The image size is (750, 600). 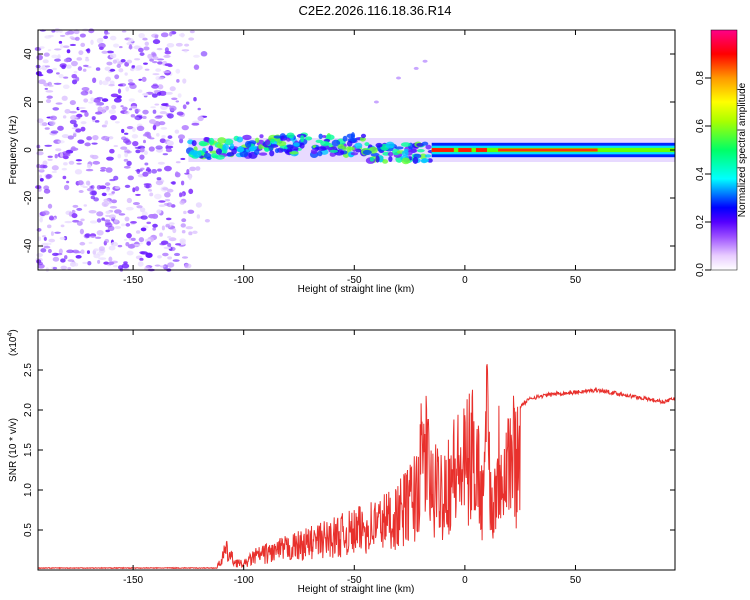 I want to click on spectrogram-y-label: Frequency (Hz), so click(x=13, y=150).